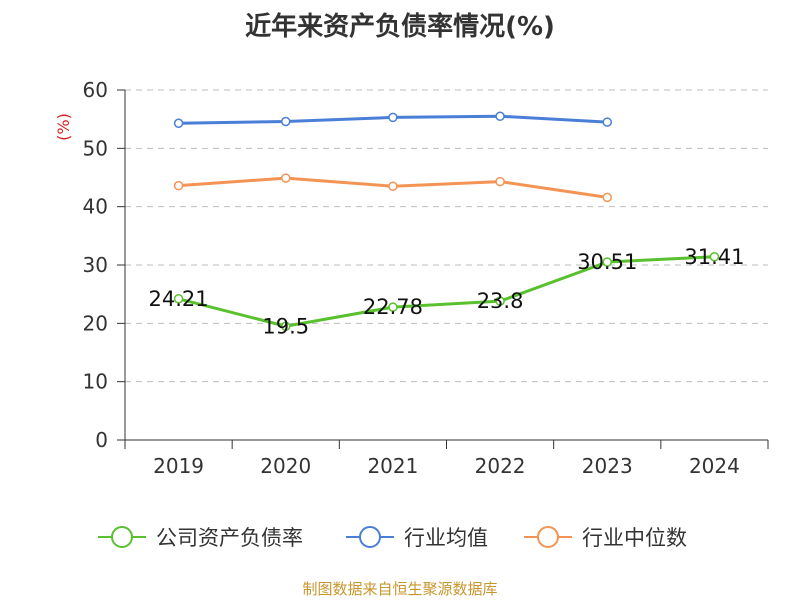 Image resolution: width=800 pixels, height=600 pixels. I want to click on data-label: 23.8, so click(500, 301).